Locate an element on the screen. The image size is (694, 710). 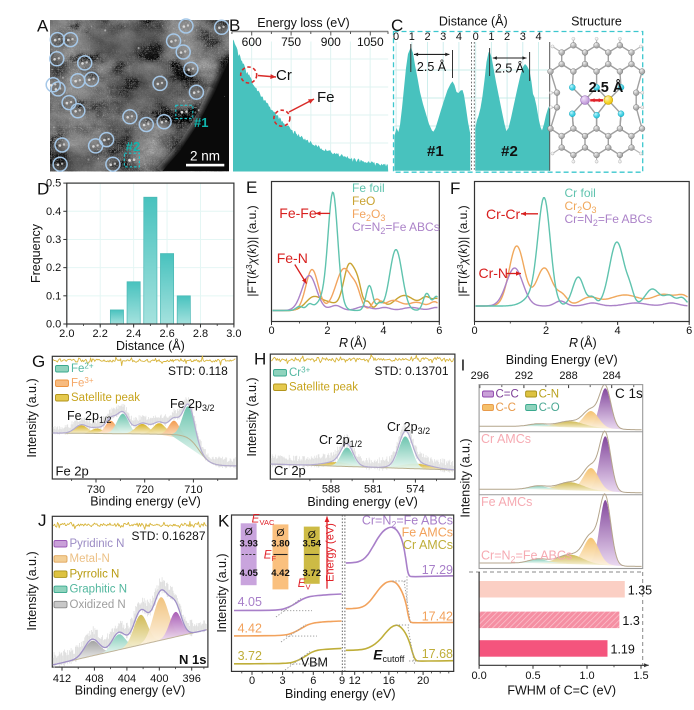
svg-text: 9 is located at coordinates (342, 681).